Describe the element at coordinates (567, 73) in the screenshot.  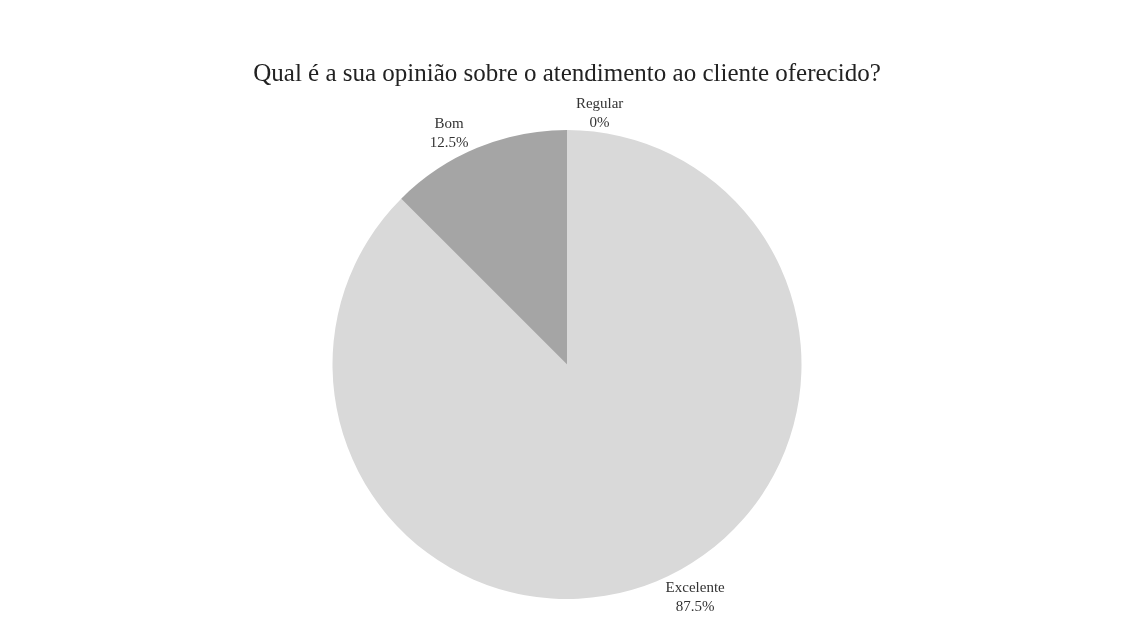
I see `chart-title: Qual é a sua opinião sobre o atendimento ao cliente oferecido?` at that location.